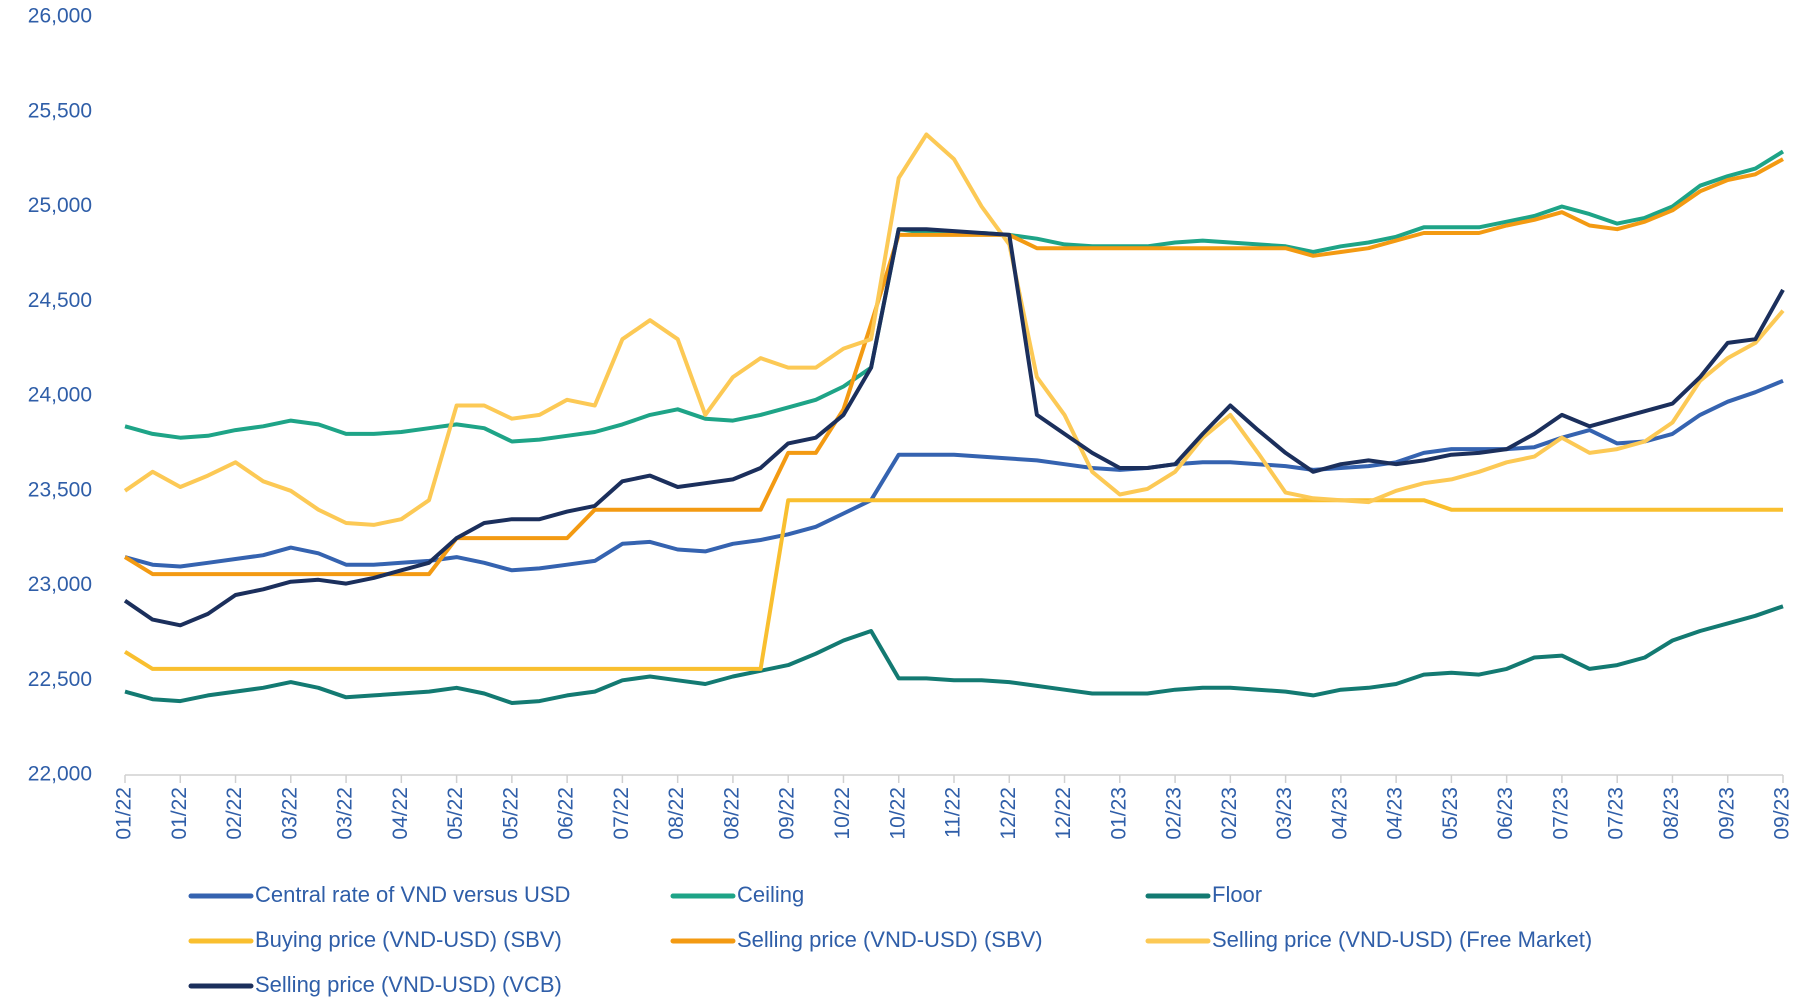 The image size is (1805, 1002). Describe the element at coordinates (954, 654) in the screenshot. I see `series-line` at that location.